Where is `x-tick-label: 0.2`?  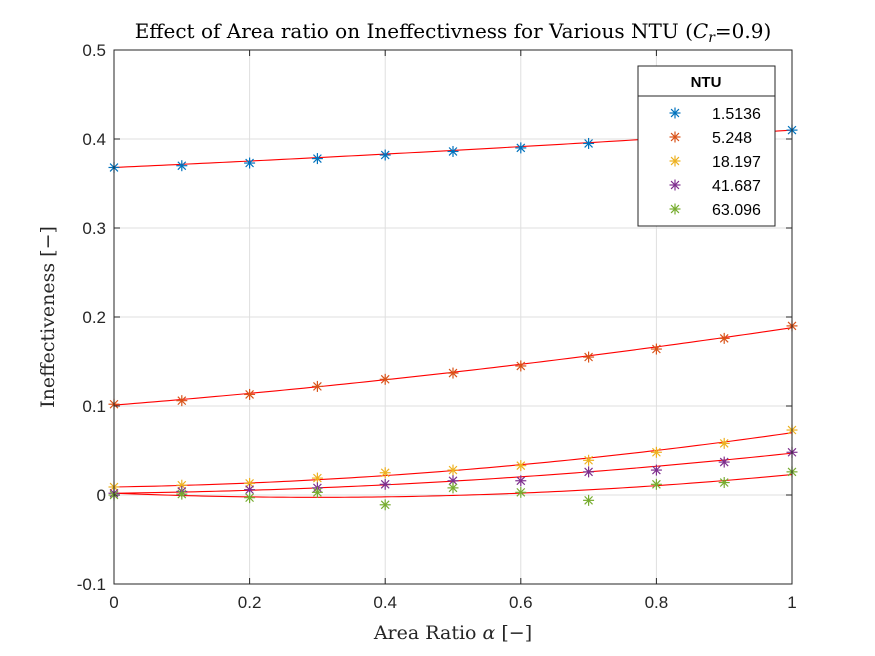
x-tick-label: 0.2 is located at coordinates (250, 602).